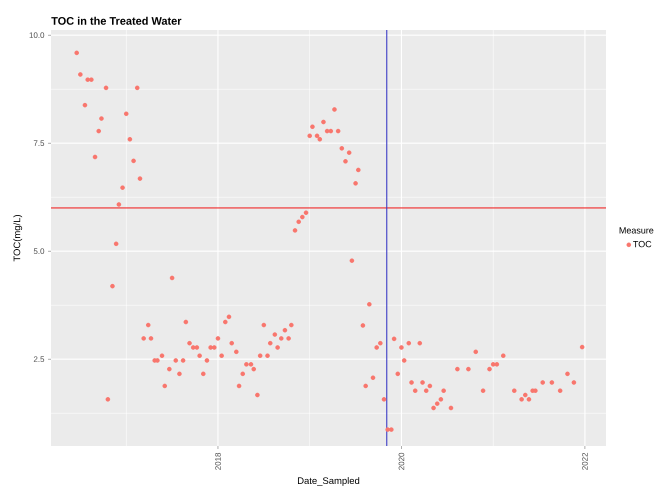  What do you see at coordinates (116, 20) in the screenshot?
I see `chart-title: TOC in the Treated Water` at bounding box center [116, 20].